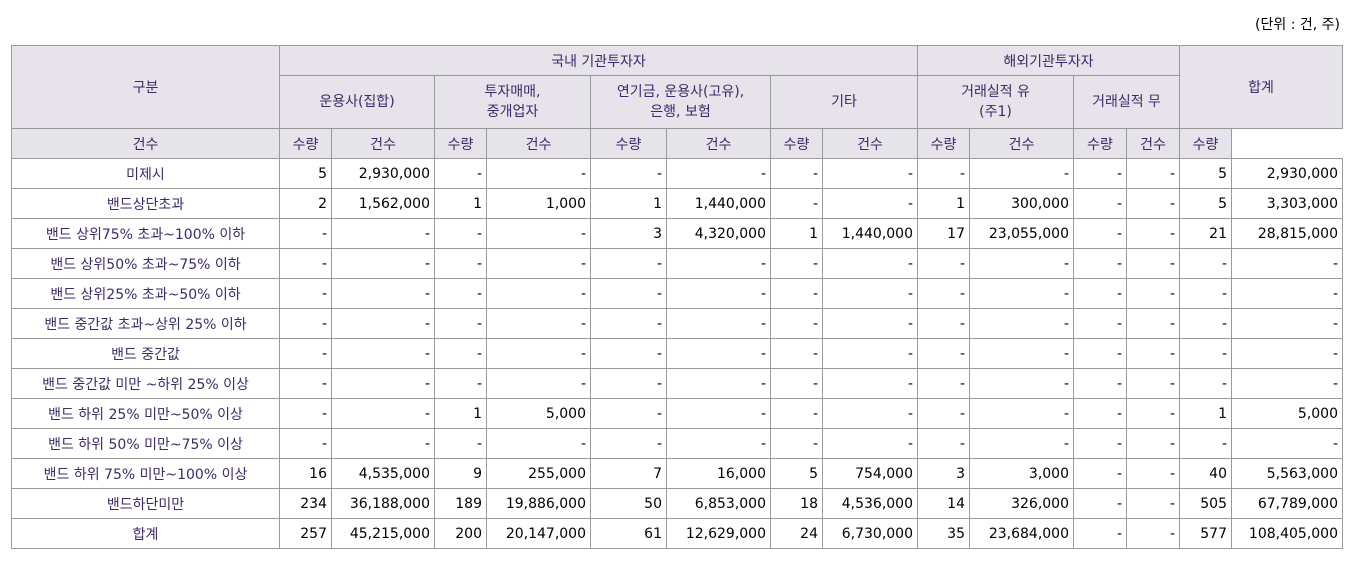  I want to click on count-cell: 18, so click(796, 503).